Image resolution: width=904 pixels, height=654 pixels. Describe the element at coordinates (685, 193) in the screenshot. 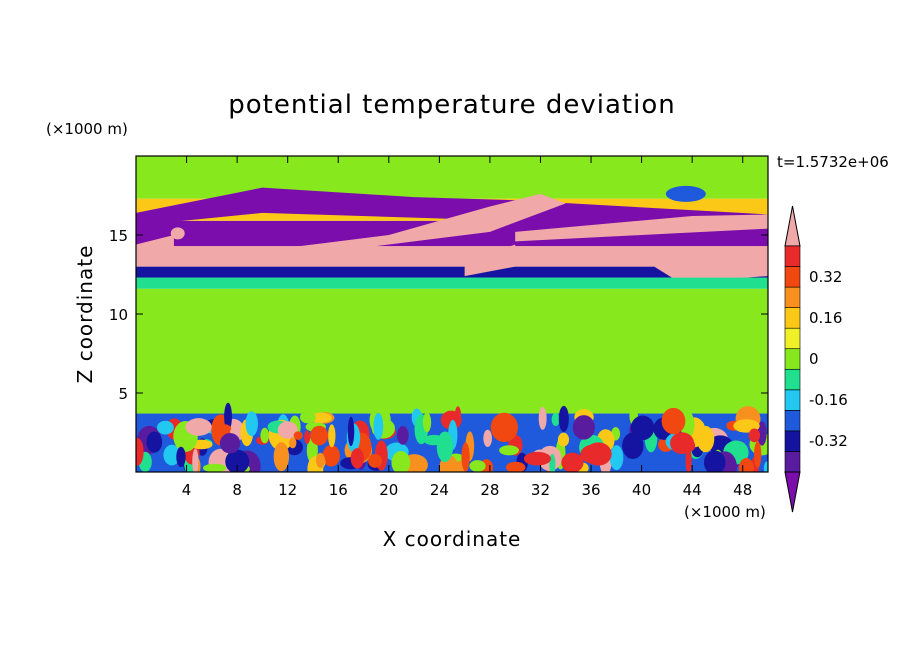

I see `blue-blob` at that location.